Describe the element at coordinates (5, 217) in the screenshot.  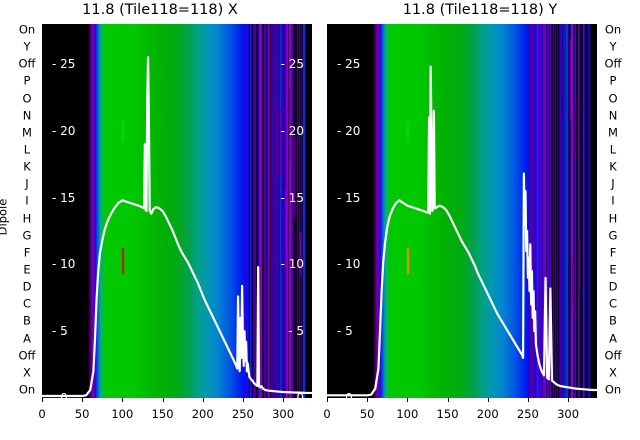
I see `dipole-axis-label: Dipole` at that location.